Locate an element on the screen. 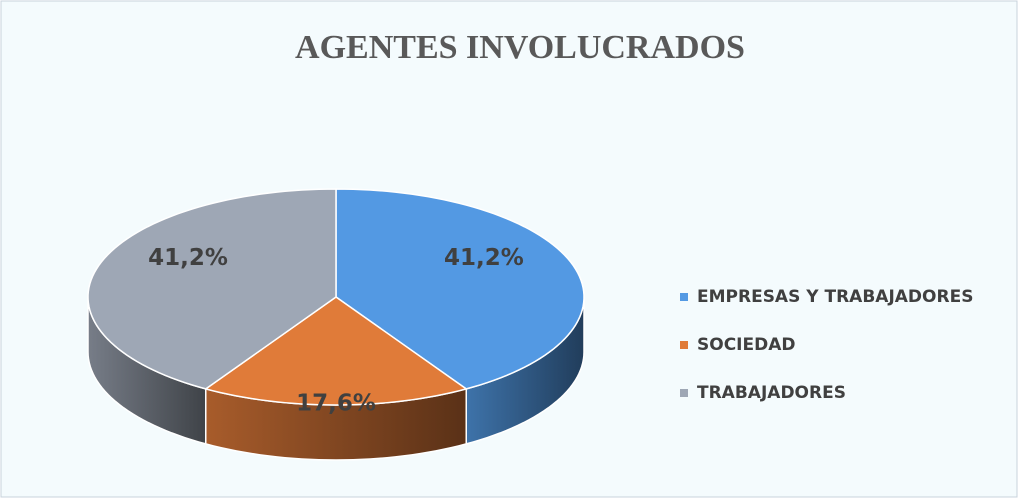  chart-title: AGENTES INVOLUCRADOS is located at coordinates (520, 47).